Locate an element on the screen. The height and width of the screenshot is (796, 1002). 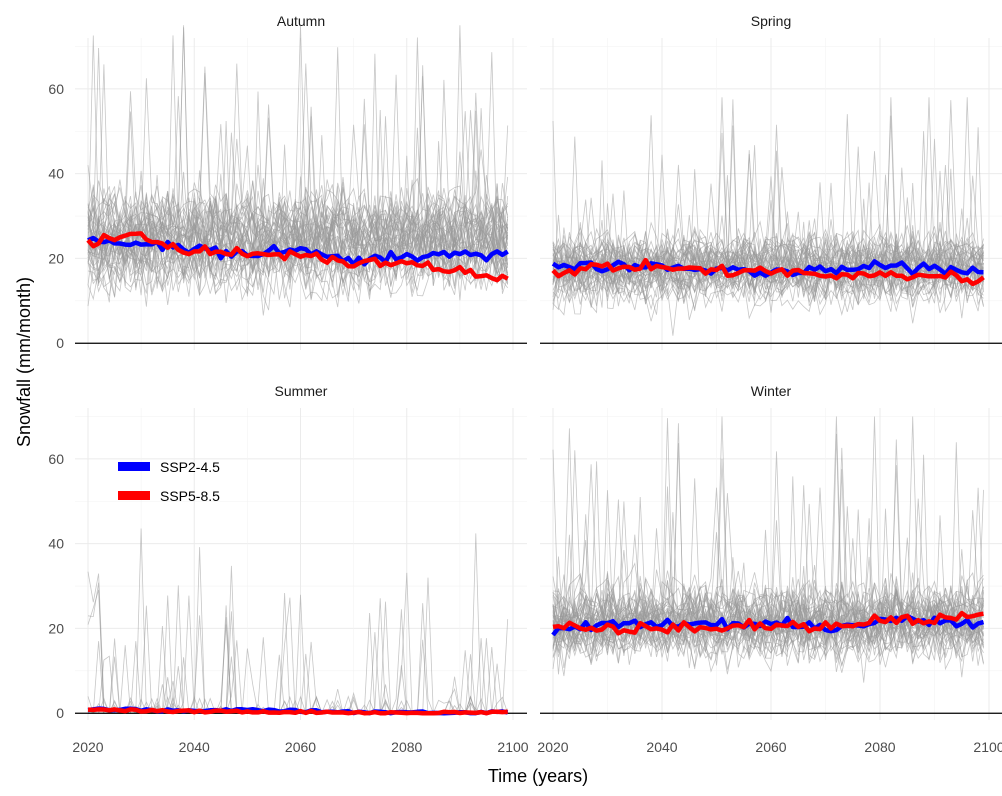
panel-title: Spring is located at coordinates (771, 21).